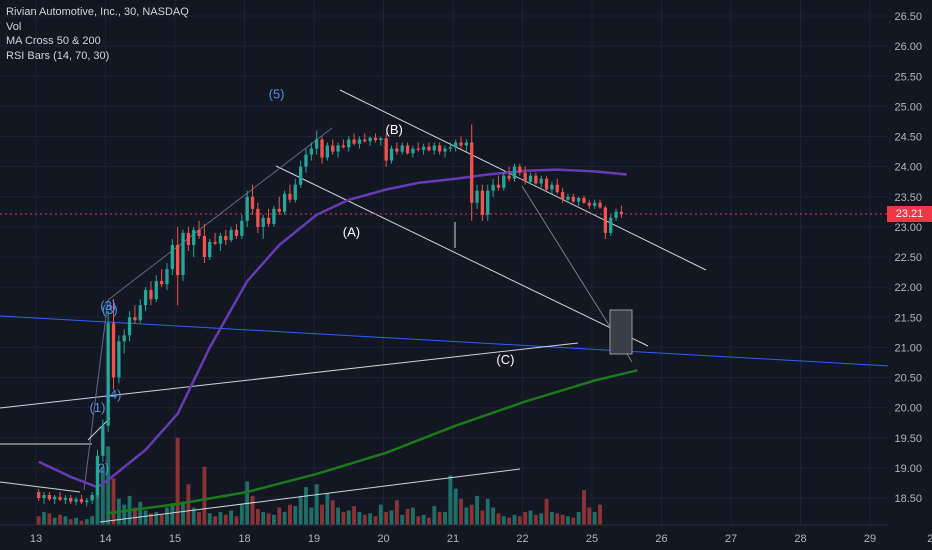 This screenshot has width=932, height=550. What do you see at coordinates (908, 258) in the screenshot?
I see `price-tick-label: 22.50` at bounding box center [908, 258].